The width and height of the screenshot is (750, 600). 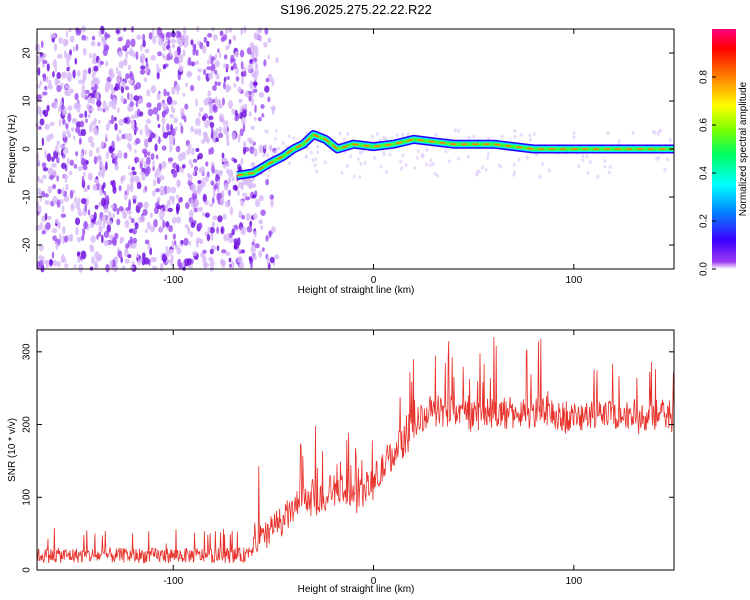 I want to click on chart-title: S196.2025.275.22.22.R22, so click(x=356, y=9).